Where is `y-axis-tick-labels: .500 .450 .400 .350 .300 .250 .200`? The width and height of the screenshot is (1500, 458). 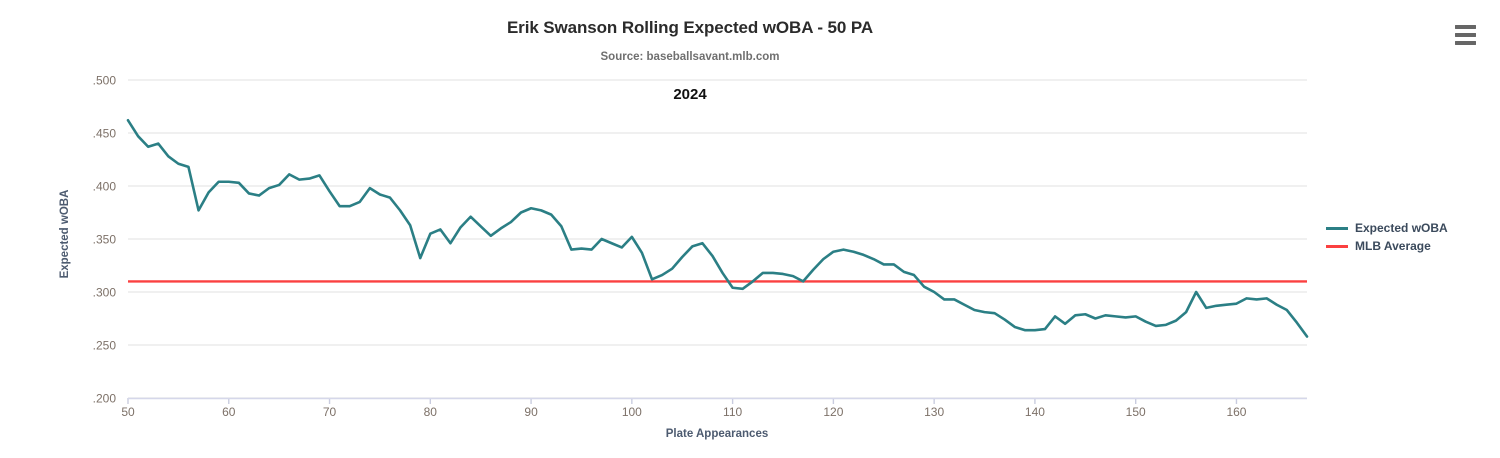 y-axis-tick-labels: .500 .450 .400 .350 .300 .250 .200 is located at coordinates (105, 240).